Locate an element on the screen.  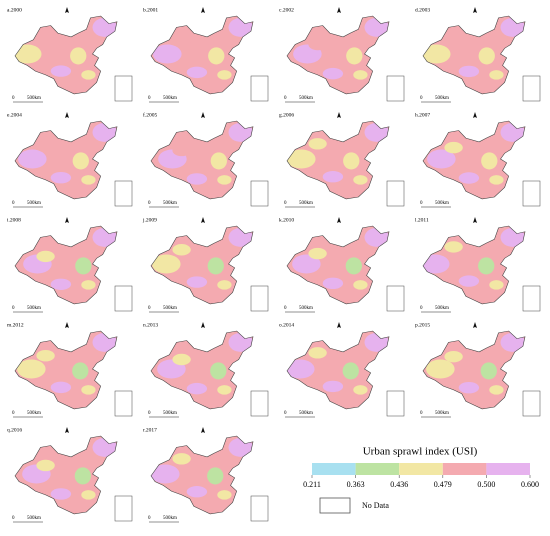
map-panel: d.2003 0 500km is located at coordinates (478, 55).